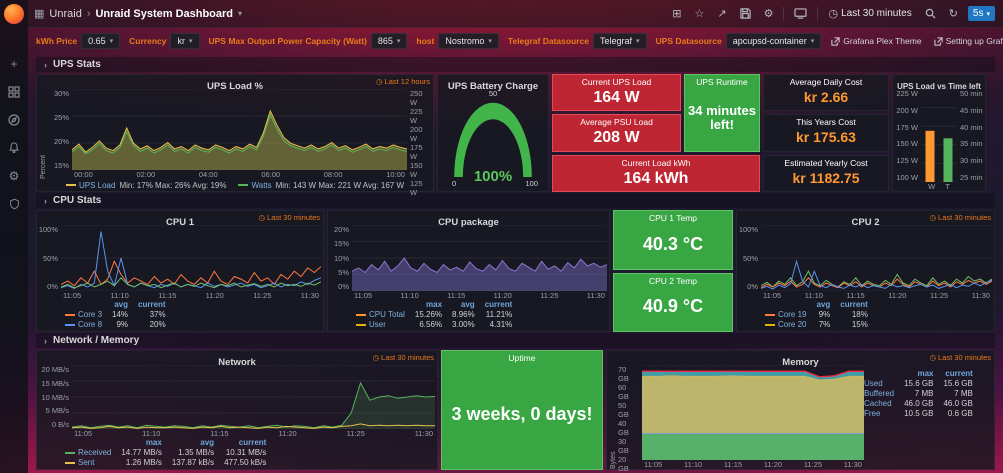 This screenshot has width=1003, height=473. I want to click on panel-title: Uptime, so click(522, 358).